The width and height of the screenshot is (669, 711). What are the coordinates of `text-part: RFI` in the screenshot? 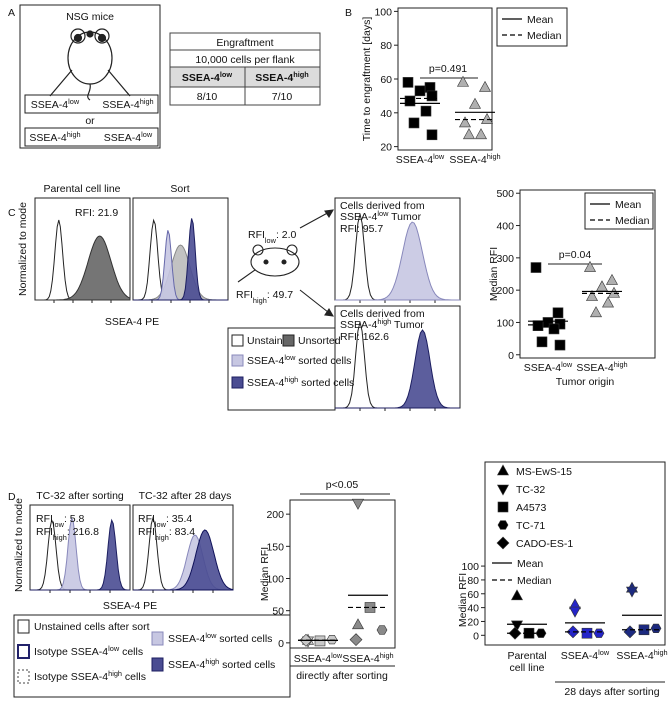 It's located at (146, 519).